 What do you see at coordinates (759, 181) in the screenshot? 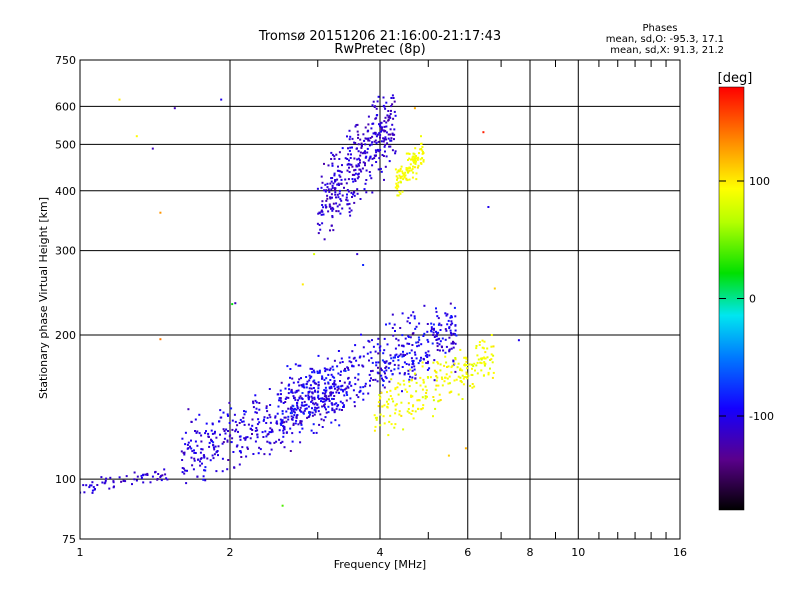
I see `colorbar-tick-label: 100` at bounding box center [759, 181].